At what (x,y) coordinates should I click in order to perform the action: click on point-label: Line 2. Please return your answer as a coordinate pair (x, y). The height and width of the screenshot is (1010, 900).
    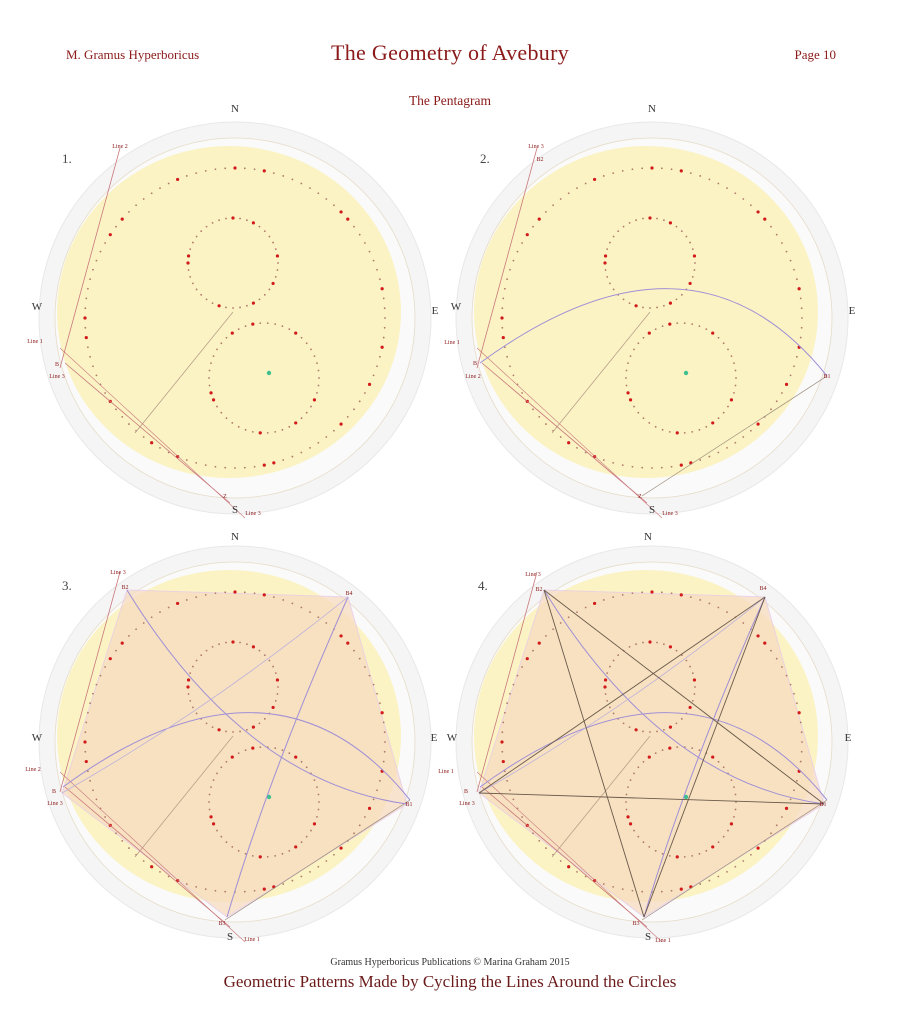
    Looking at the image, I should click on (33, 770).